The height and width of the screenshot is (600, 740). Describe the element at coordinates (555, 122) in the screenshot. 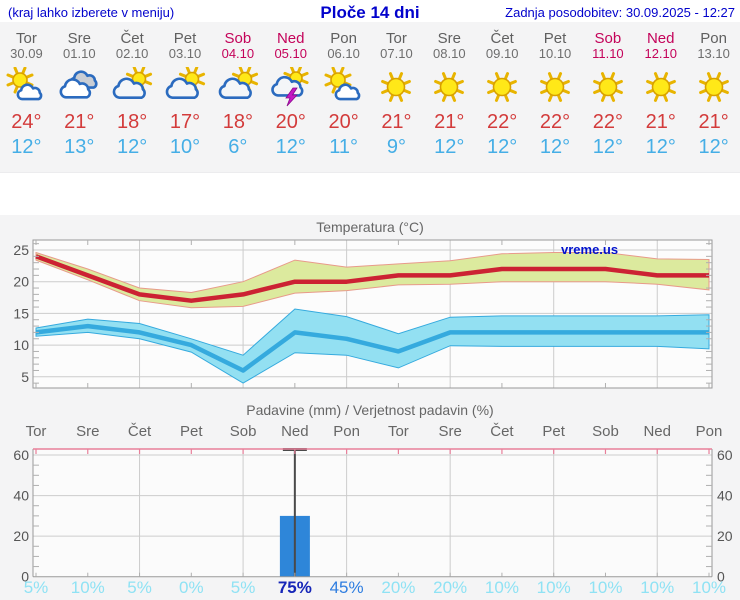

I see `day-high-temp: 22°` at that location.